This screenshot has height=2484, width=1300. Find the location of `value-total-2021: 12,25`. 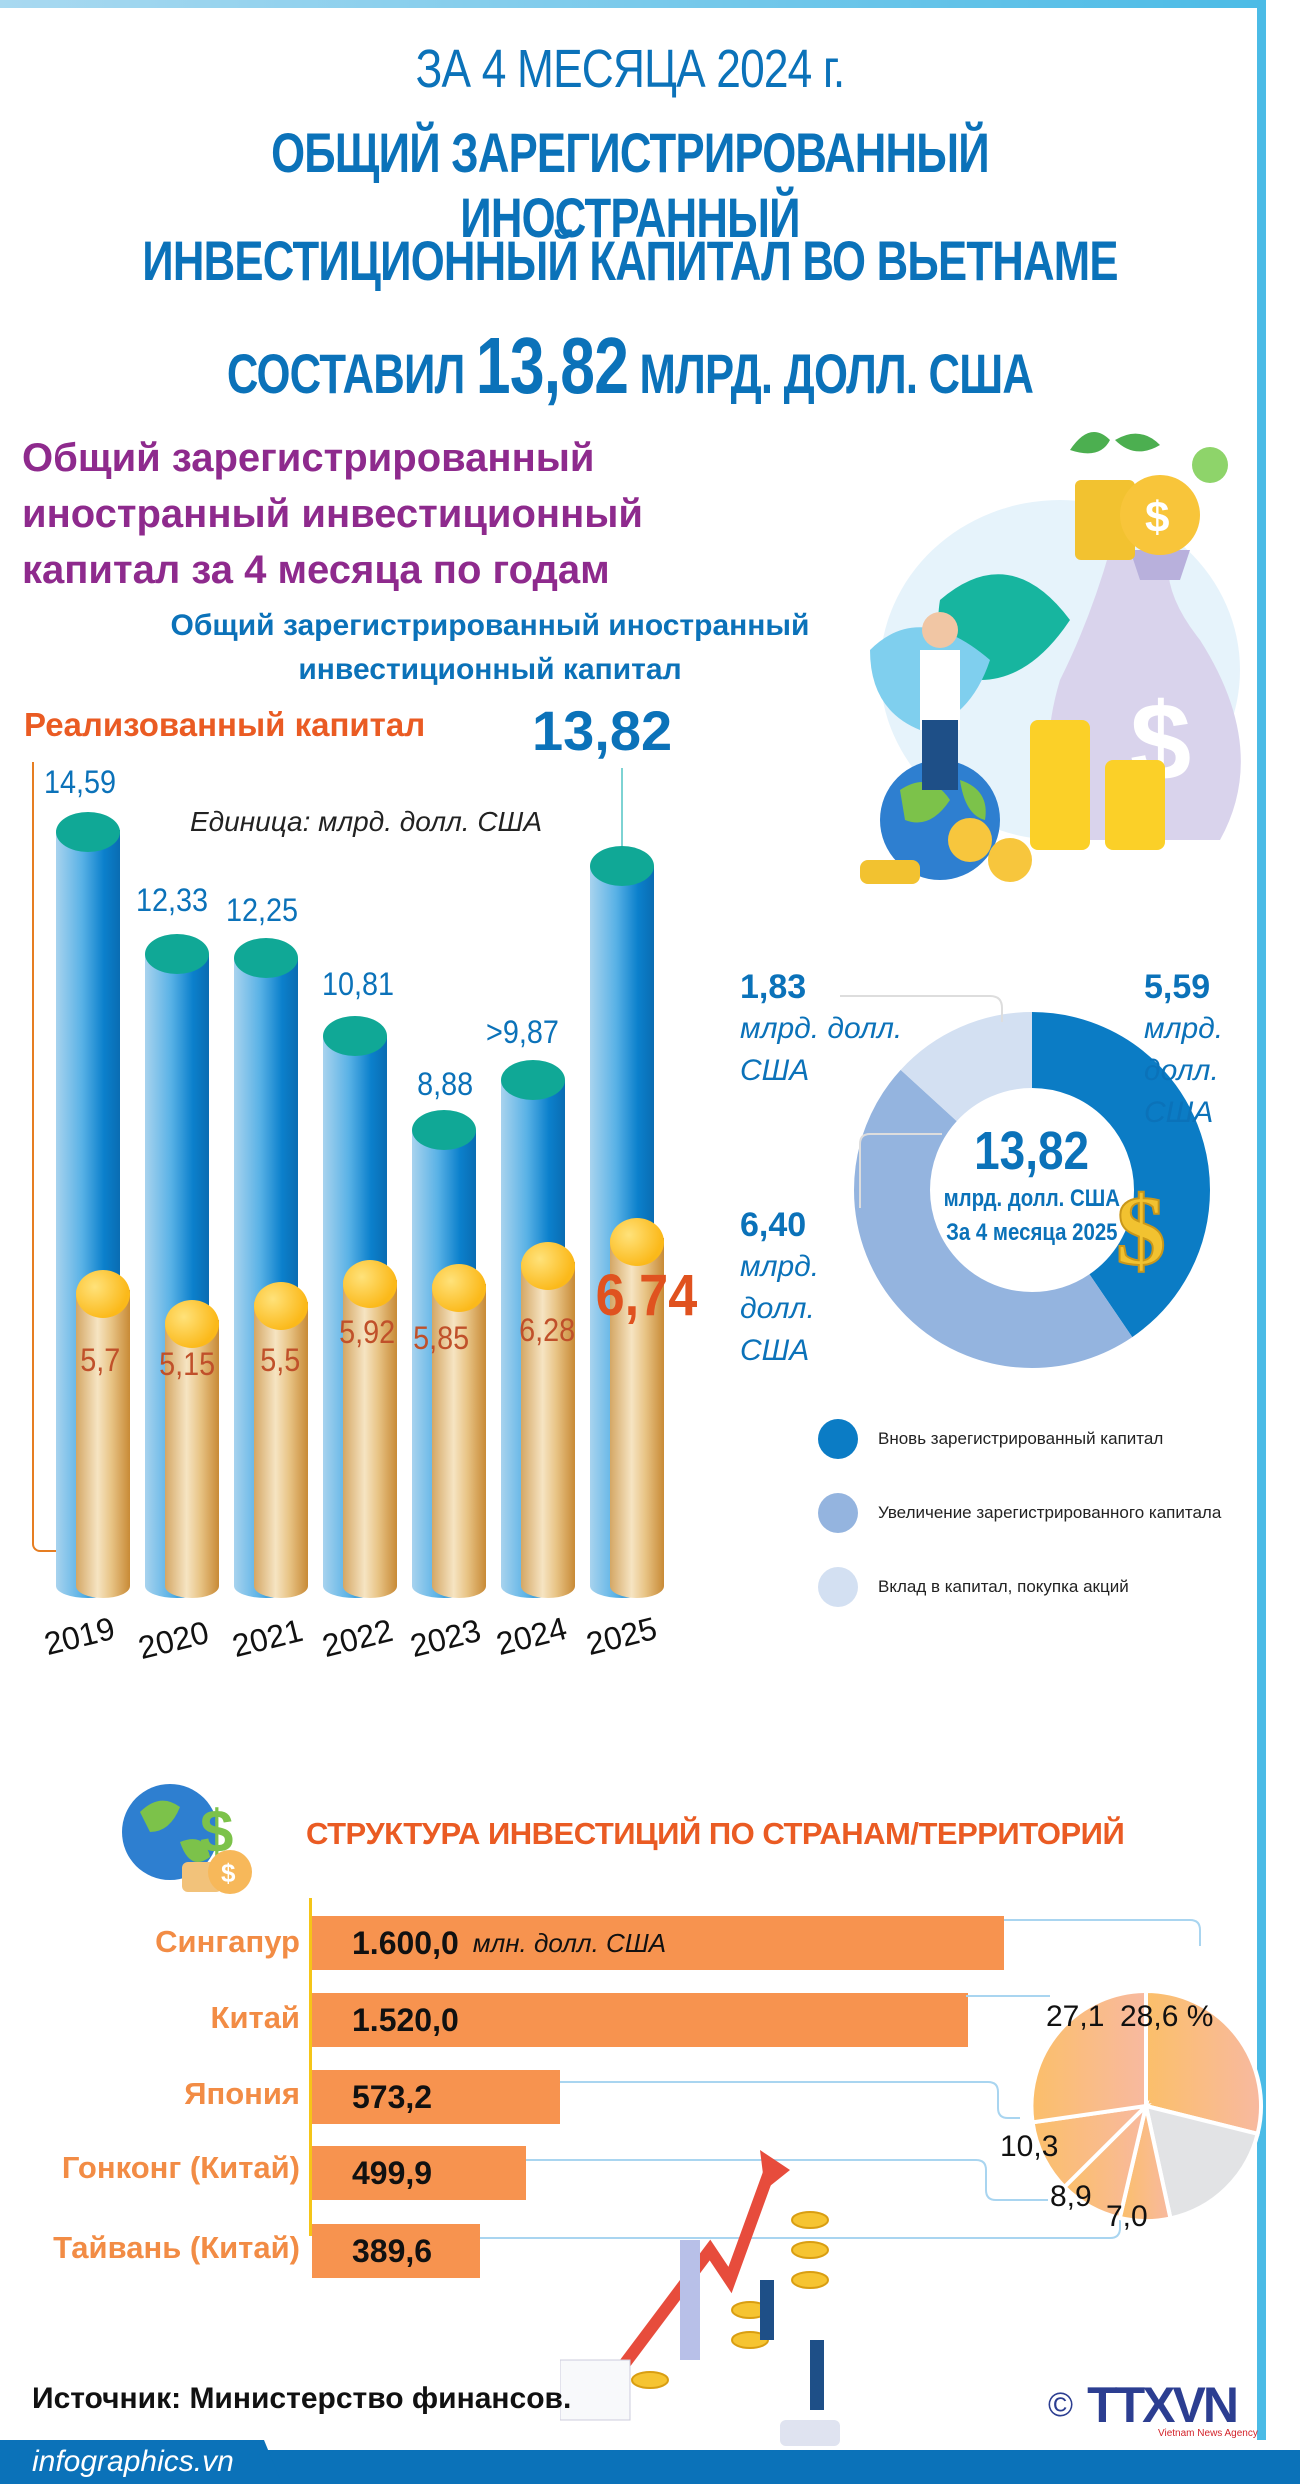

value-total-2021: 12,25 is located at coordinates (262, 910).